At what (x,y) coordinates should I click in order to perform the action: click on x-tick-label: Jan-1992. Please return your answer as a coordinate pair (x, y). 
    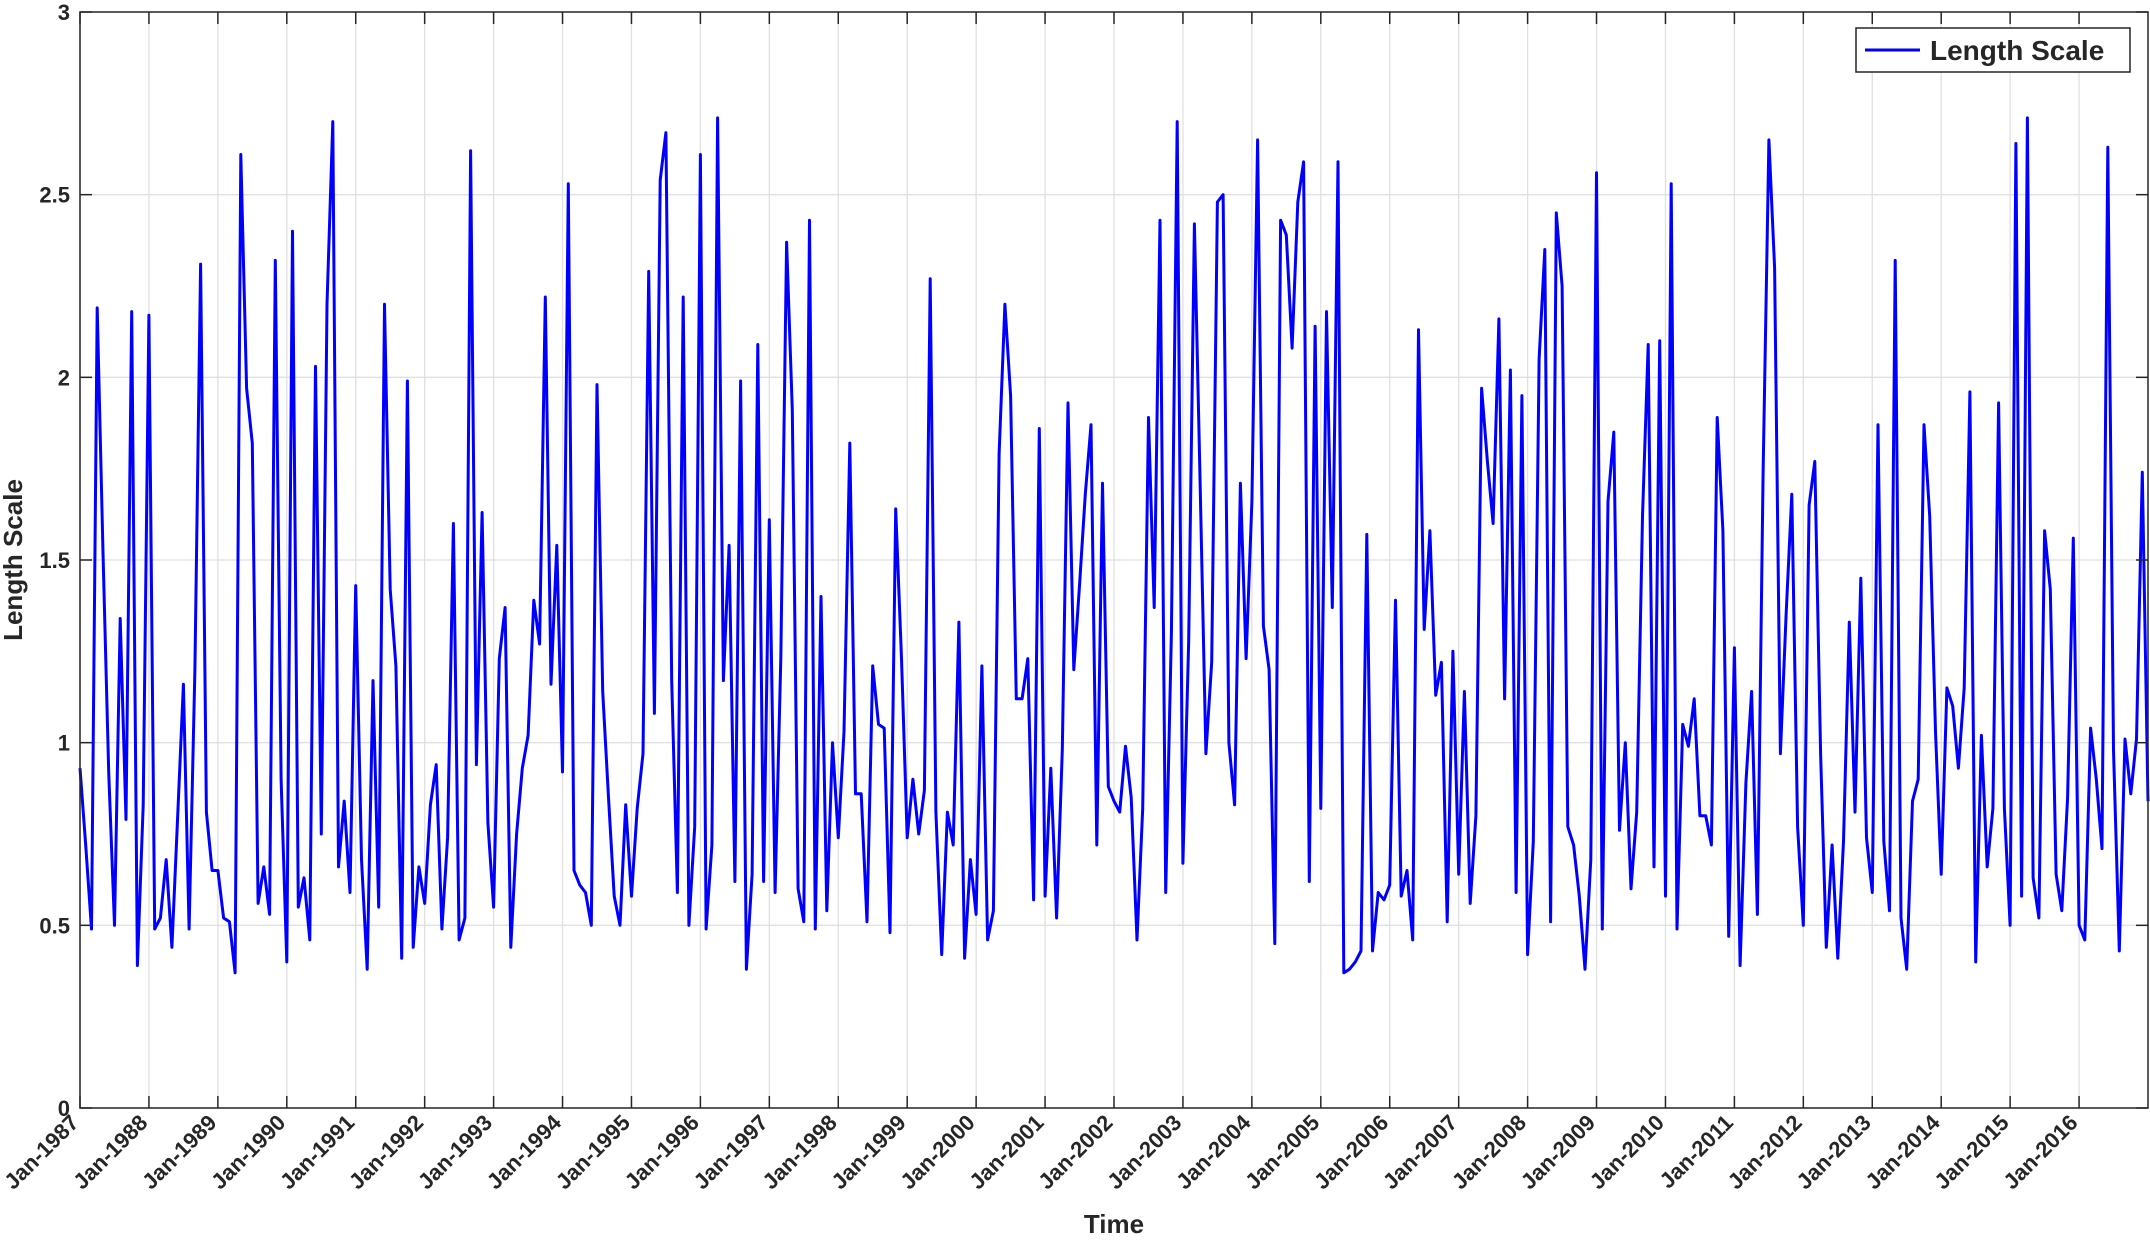
    Looking at the image, I should click on (386, 1152).